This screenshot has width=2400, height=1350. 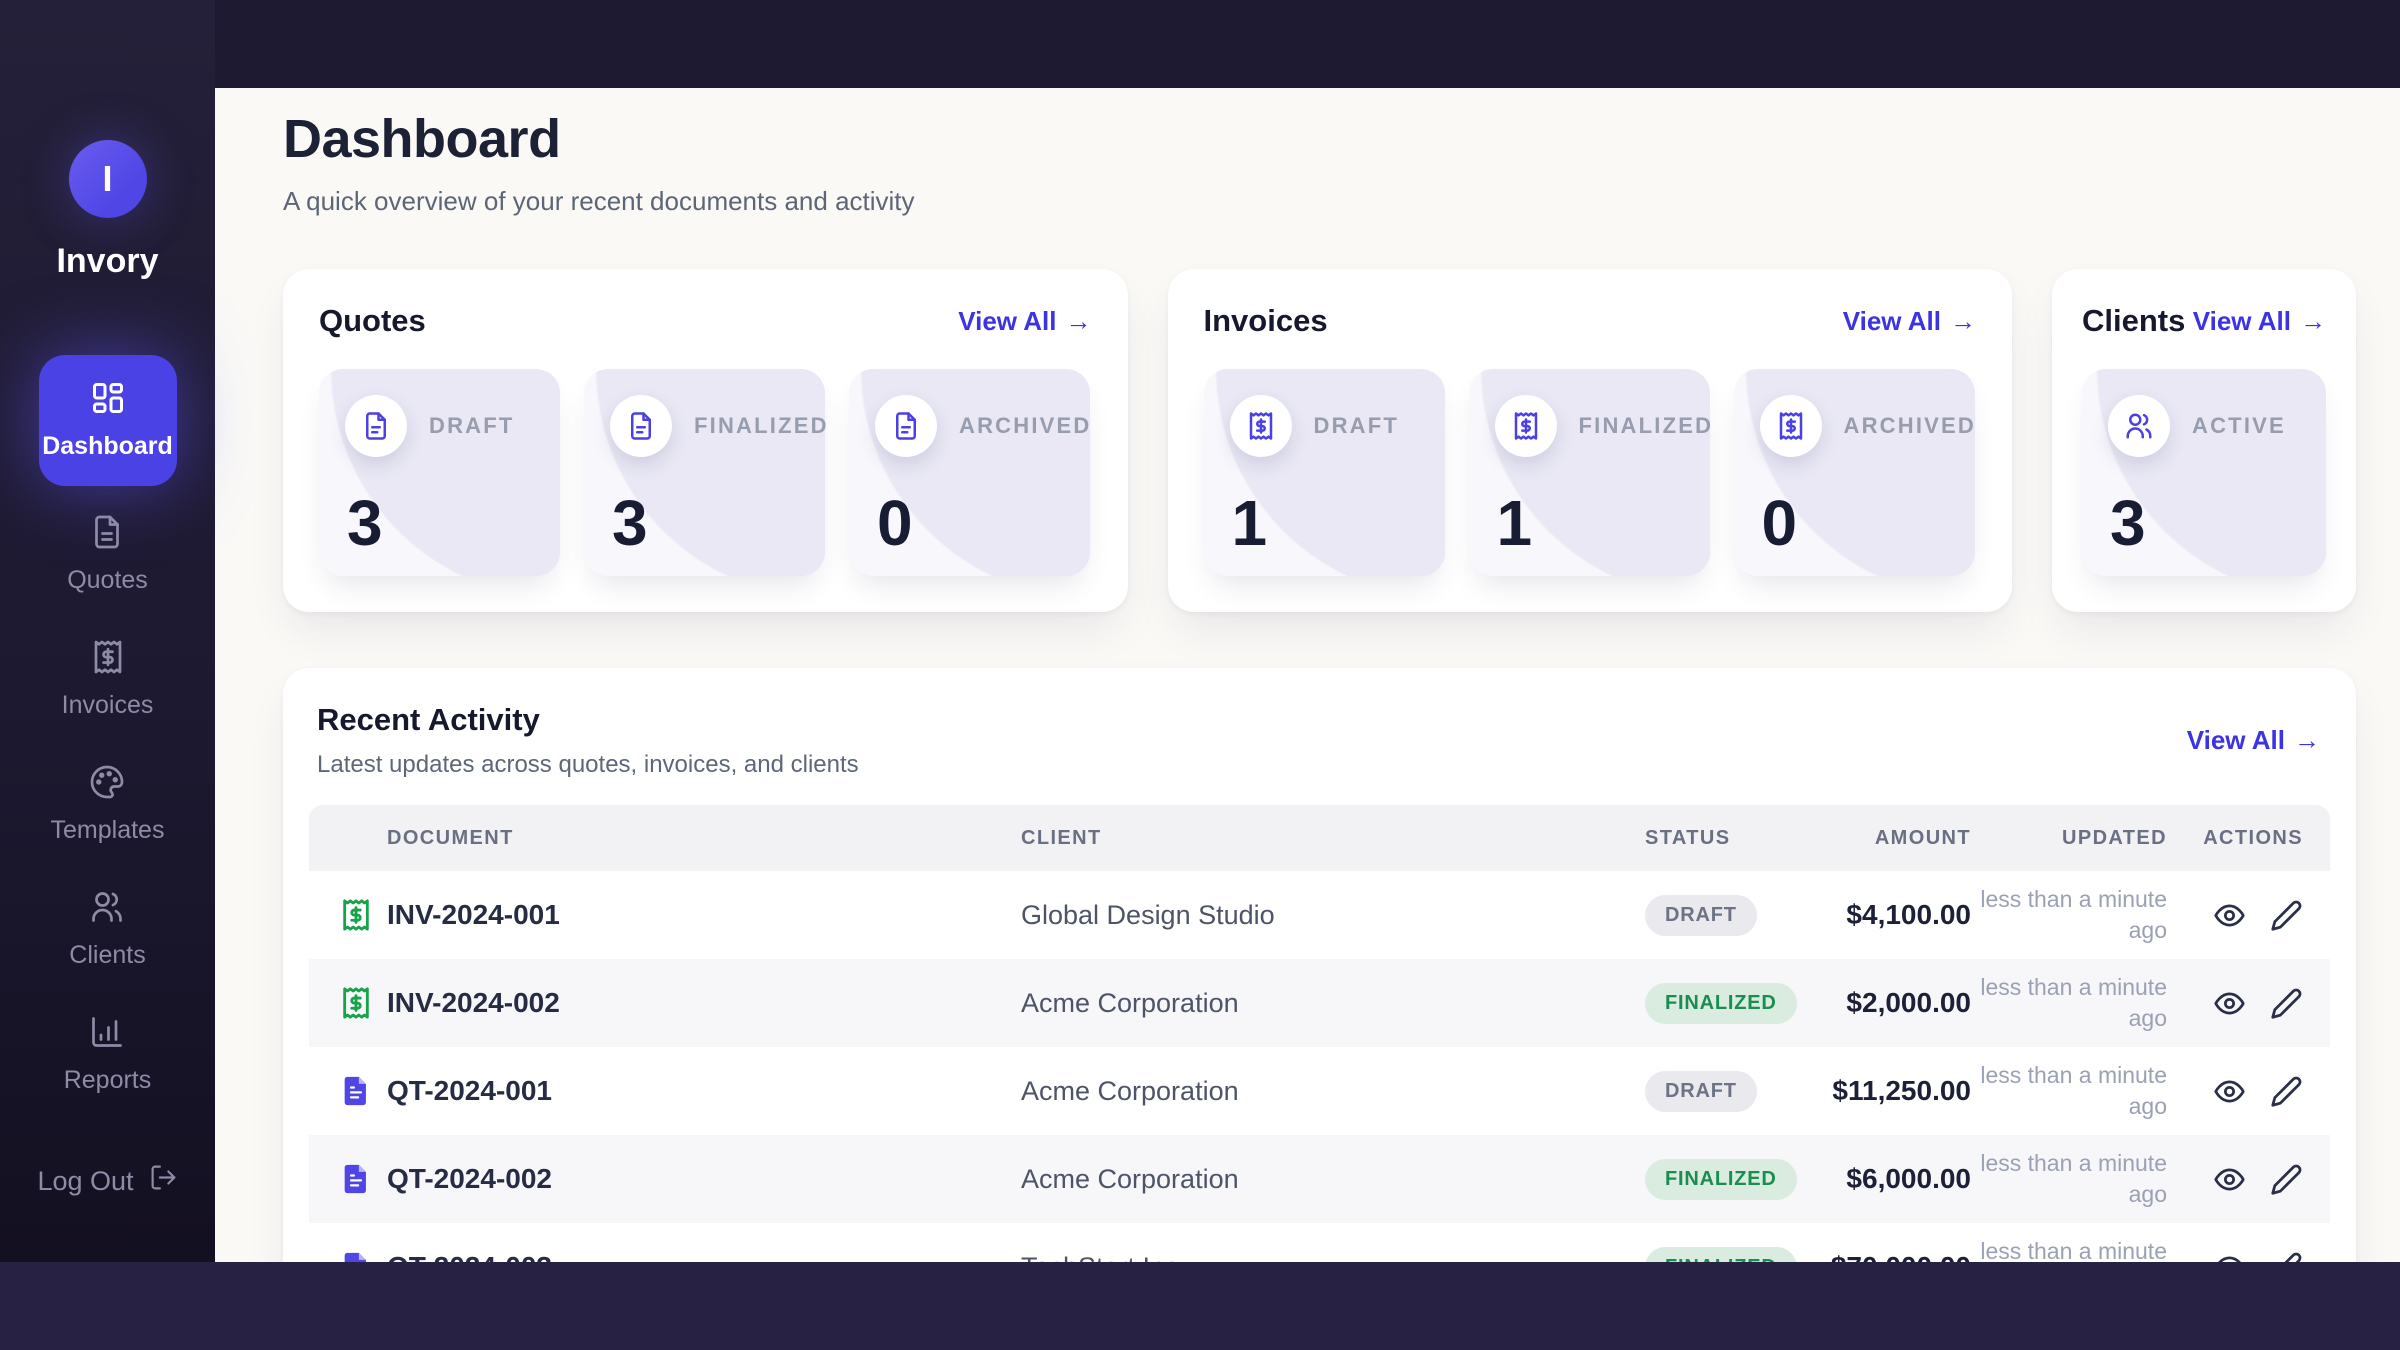 What do you see at coordinates (439, 472) in the screenshot?
I see `quotes-draft-tile: DRAFT 3` at bounding box center [439, 472].